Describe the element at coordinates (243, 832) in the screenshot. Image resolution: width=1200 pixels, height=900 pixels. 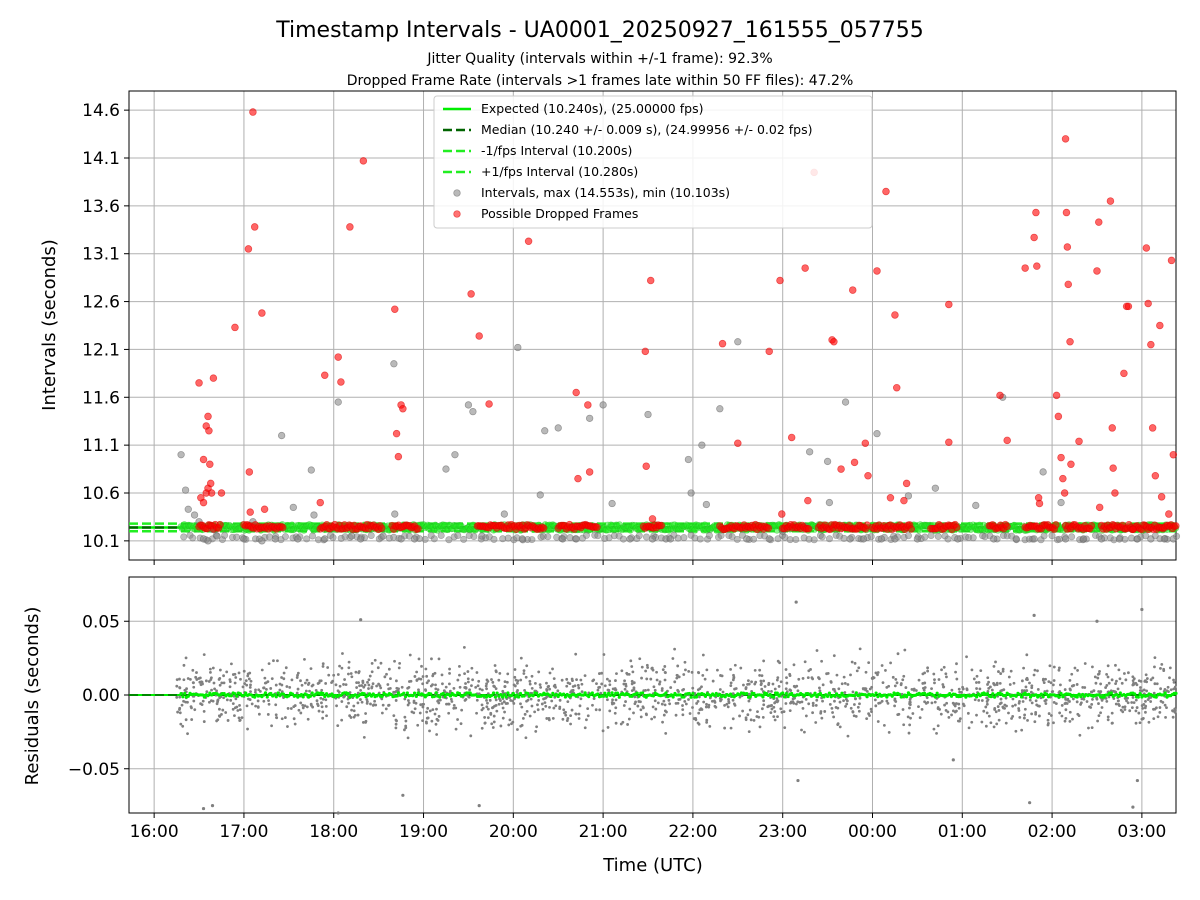
I see `x-tick-label: 17:00` at that location.